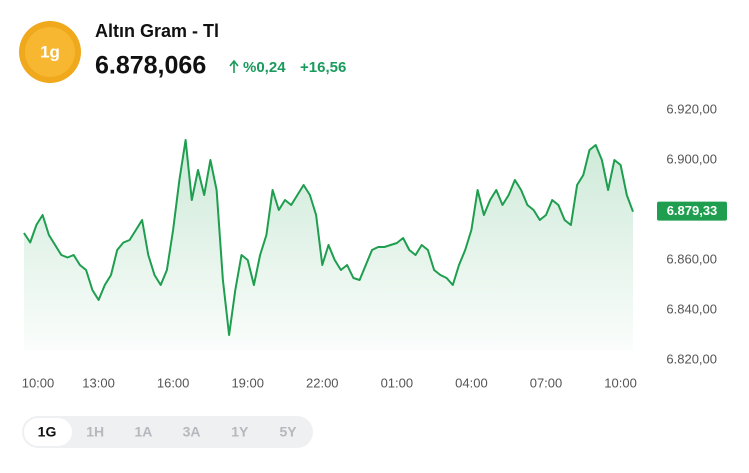  I want to click on x-tick-label: 16:00, so click(173, 382).